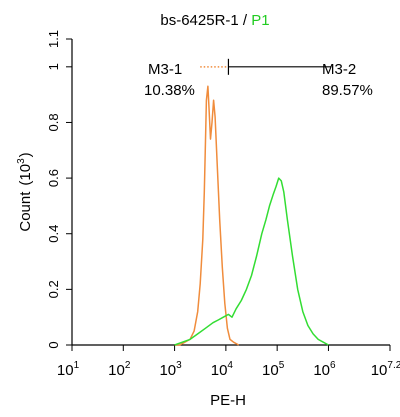  I want to click on y-axis-label: Count (103), so click(25, 191).